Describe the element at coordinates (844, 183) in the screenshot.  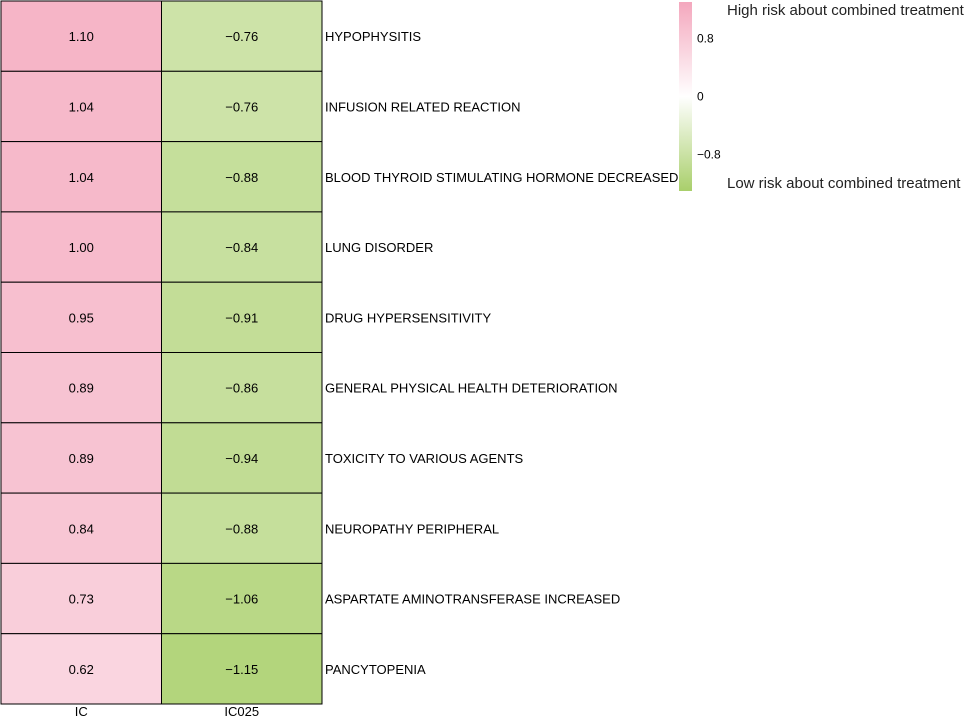
I see `legend-low-label: Low risk about combined treatment` at that location.